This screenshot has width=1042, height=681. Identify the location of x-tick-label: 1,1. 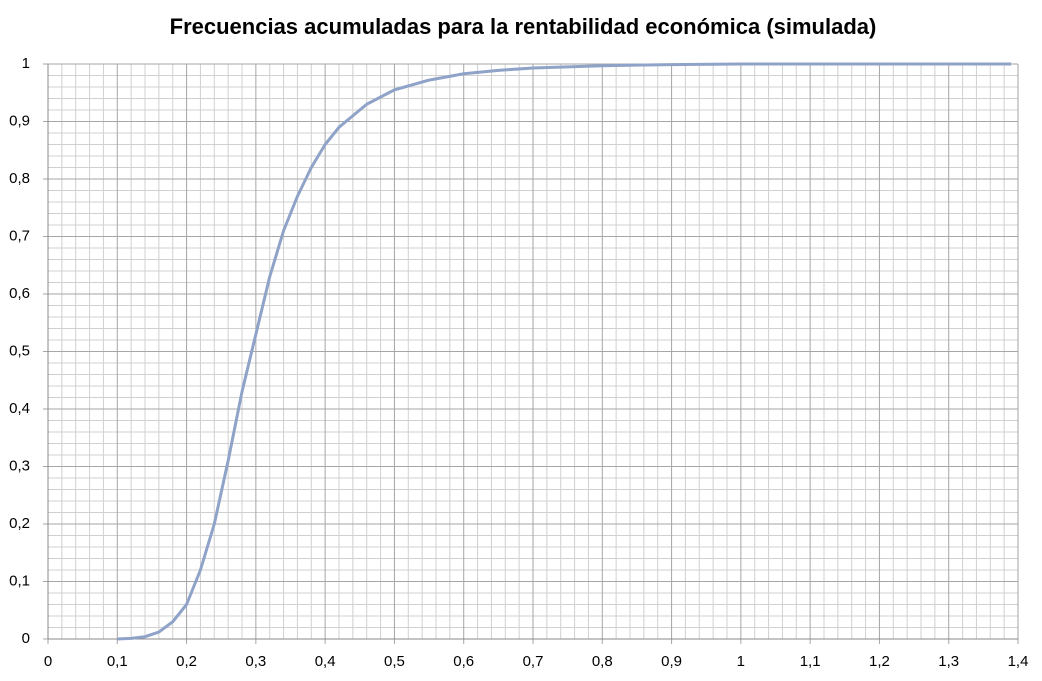
(810, 661).